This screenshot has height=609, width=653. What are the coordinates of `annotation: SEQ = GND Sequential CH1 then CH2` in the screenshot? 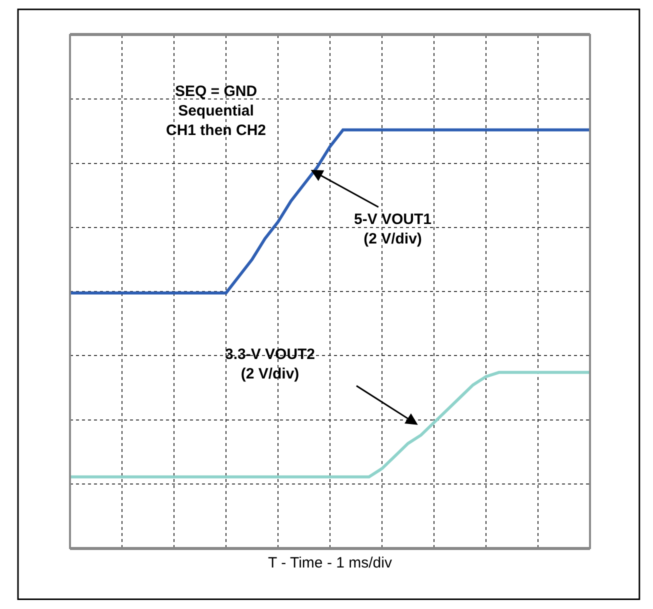 It's located at (216, 111).